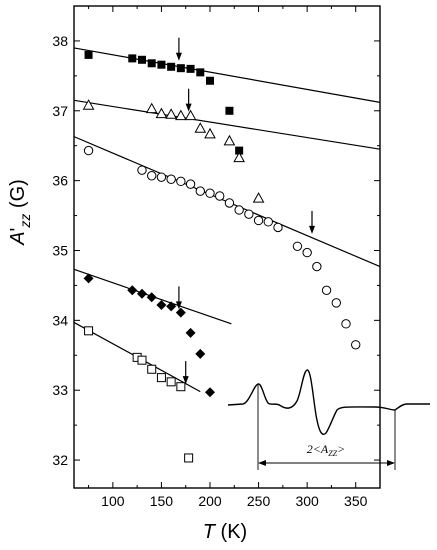  Describe the element at coordinates (20, 212) in the screenshot. I see `y-axis-title: A'zz (G)` at that location.